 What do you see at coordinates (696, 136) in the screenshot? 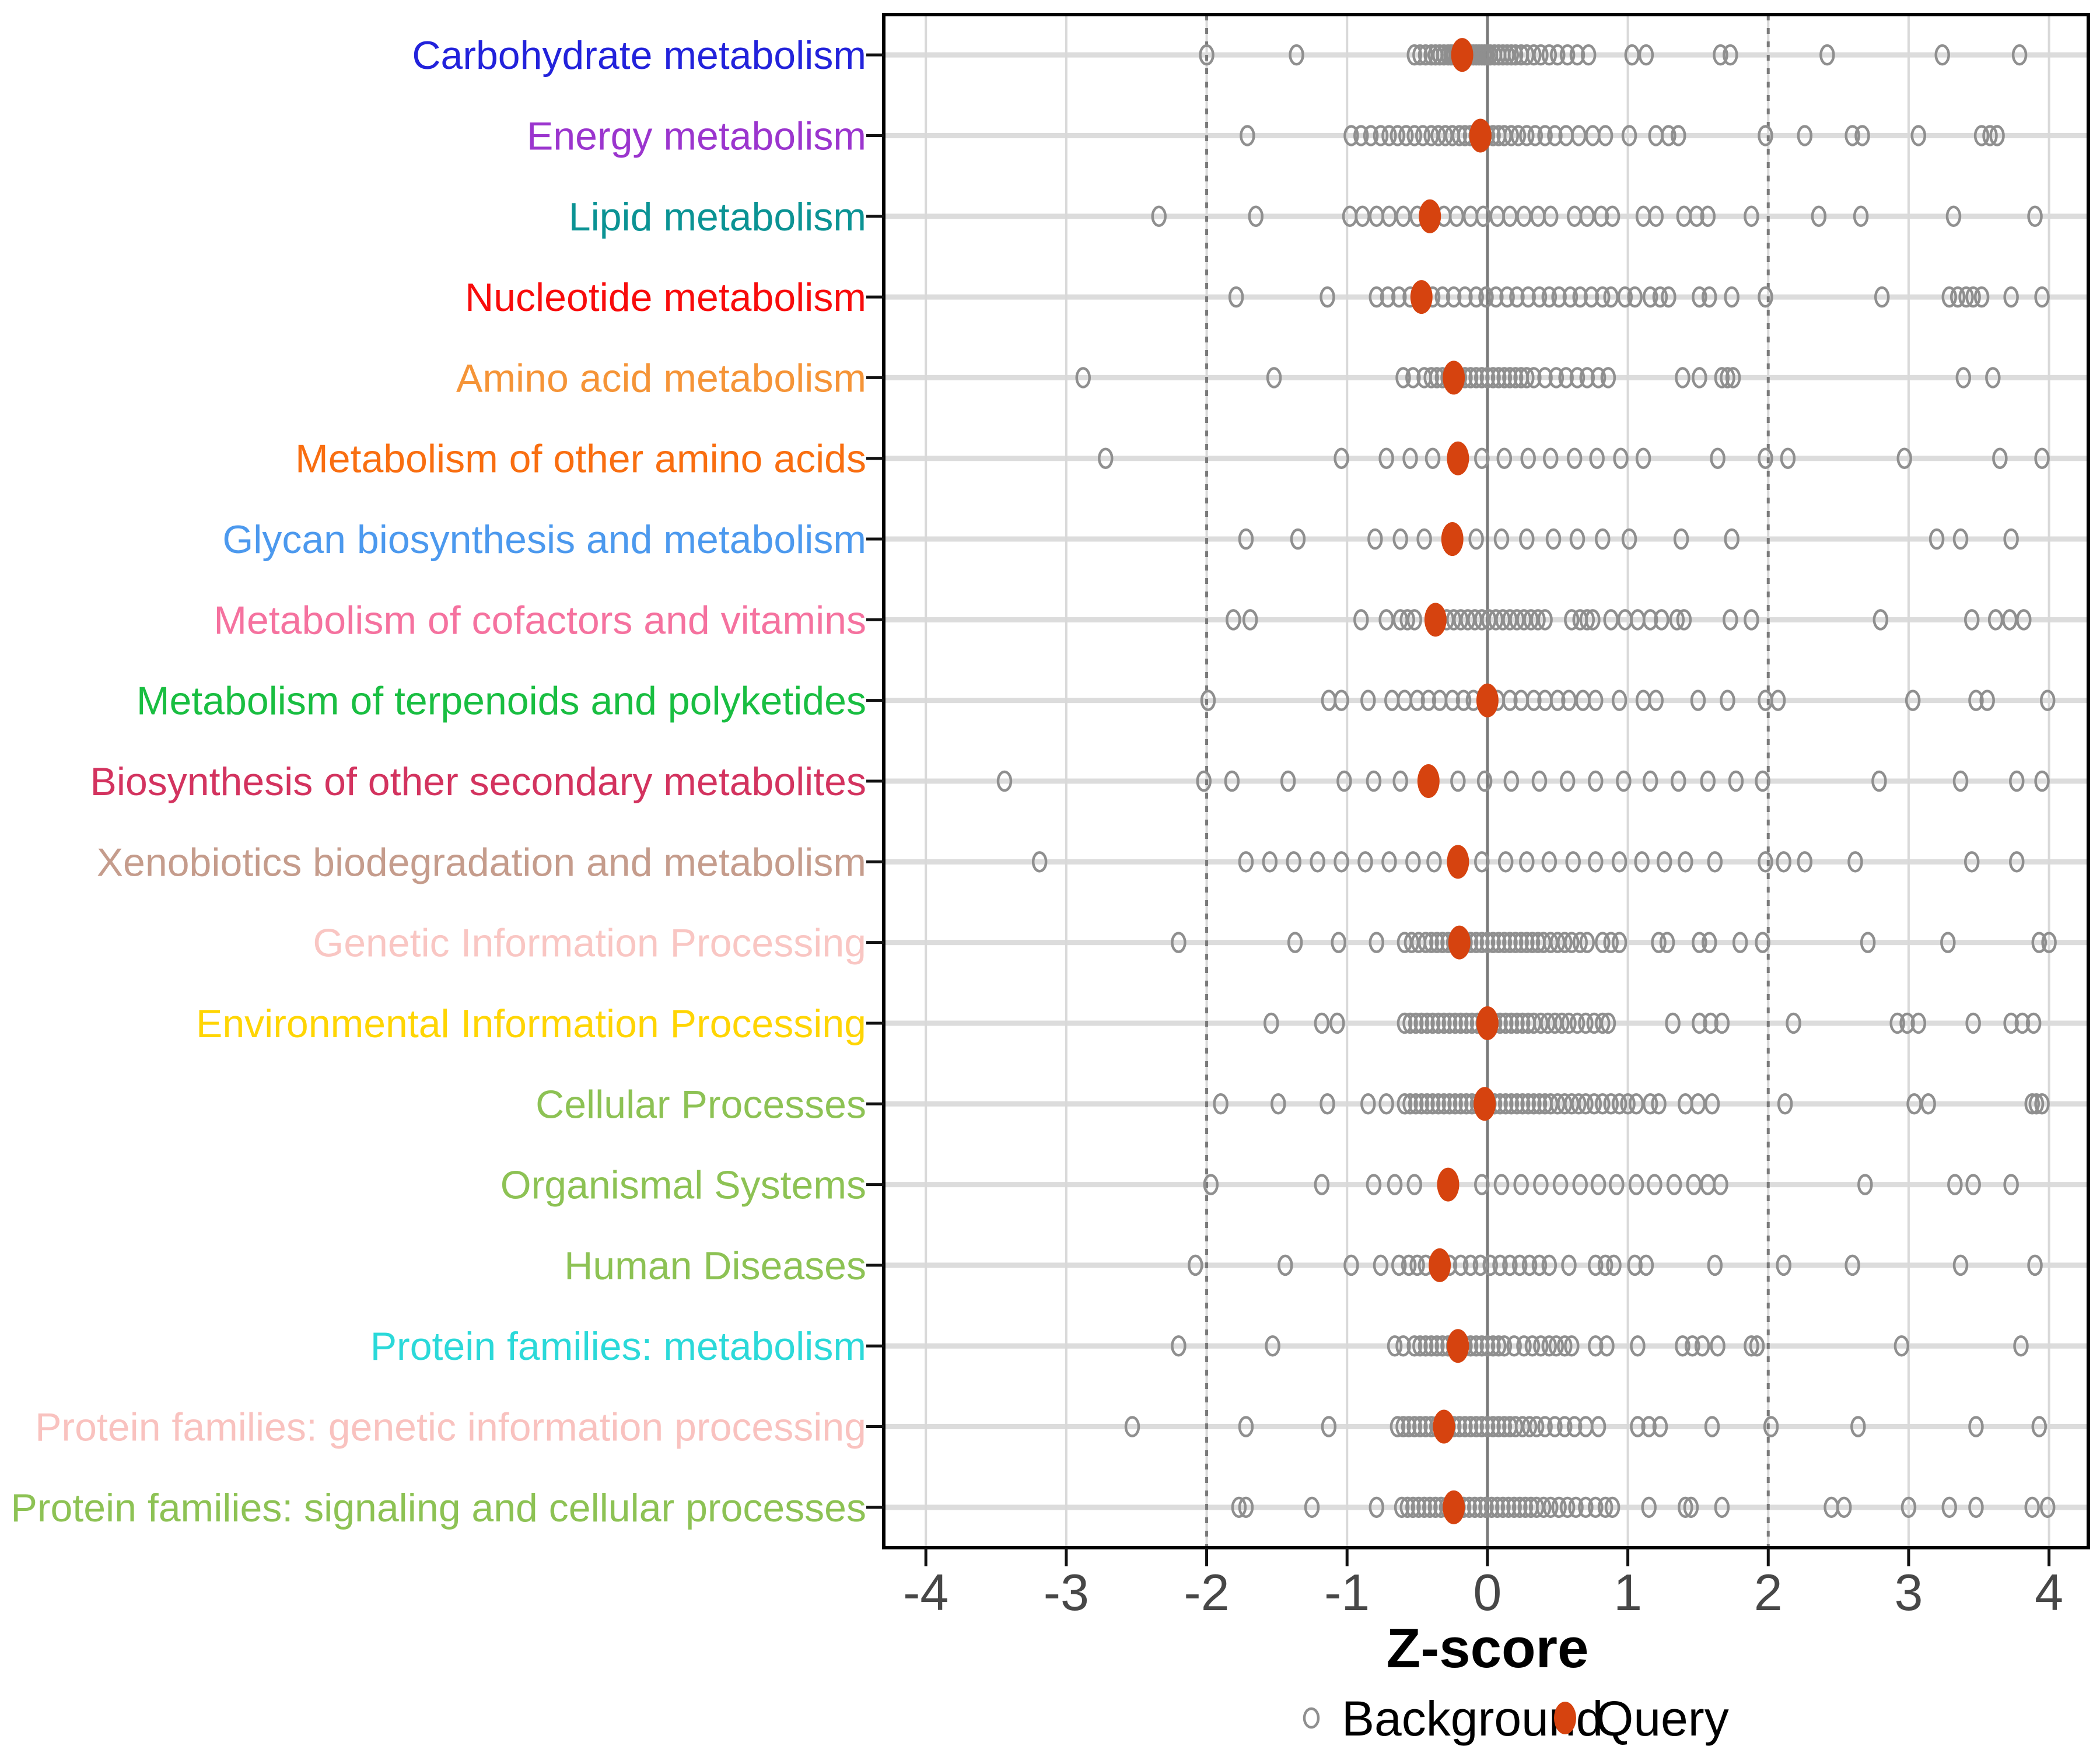
I see `category-label: Energy metabolism` at bounding box center [696, 136].